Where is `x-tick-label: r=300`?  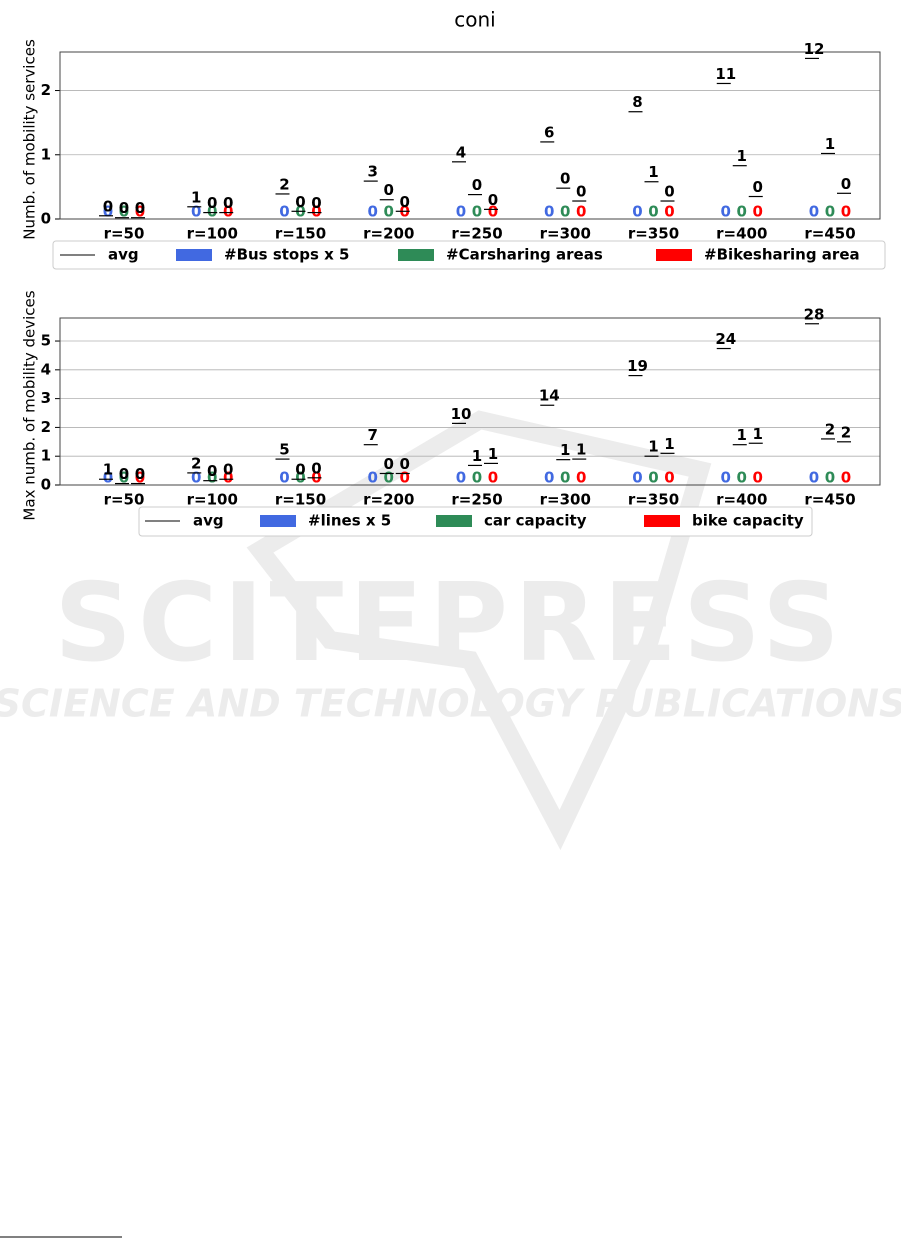 x-tick-label: r=300 is located at coordinates (565, 500).